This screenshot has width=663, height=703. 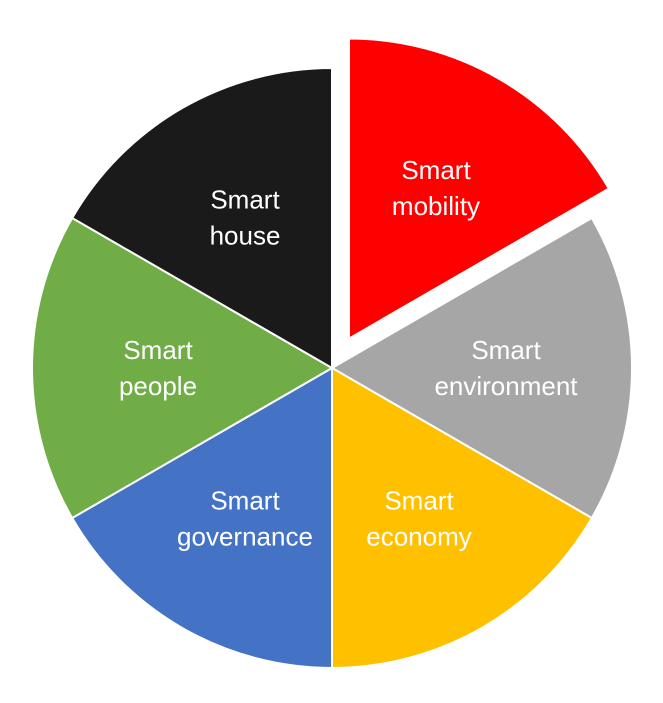 I want to click on slice-label-line2-smart-economy: economy, so click(x=419, y=537).